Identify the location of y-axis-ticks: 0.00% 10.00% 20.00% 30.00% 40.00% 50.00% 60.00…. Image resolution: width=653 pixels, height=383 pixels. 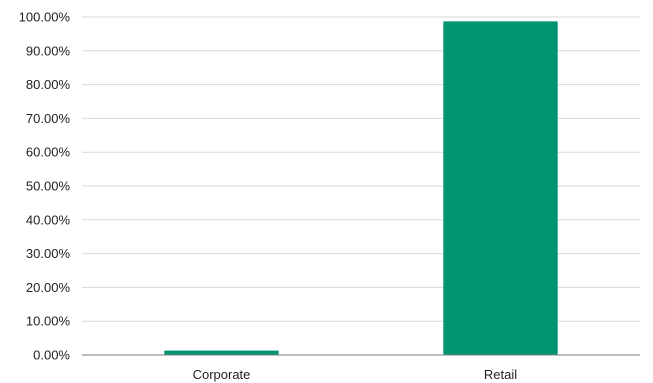
(45, 186).